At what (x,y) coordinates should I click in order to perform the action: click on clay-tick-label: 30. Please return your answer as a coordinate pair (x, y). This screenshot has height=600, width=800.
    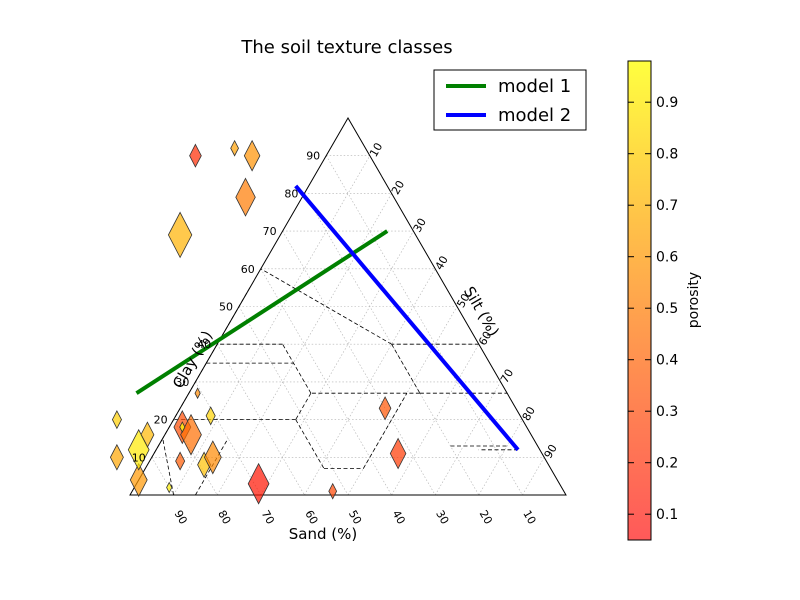
    Looking at the image, I should click on (182, 382).